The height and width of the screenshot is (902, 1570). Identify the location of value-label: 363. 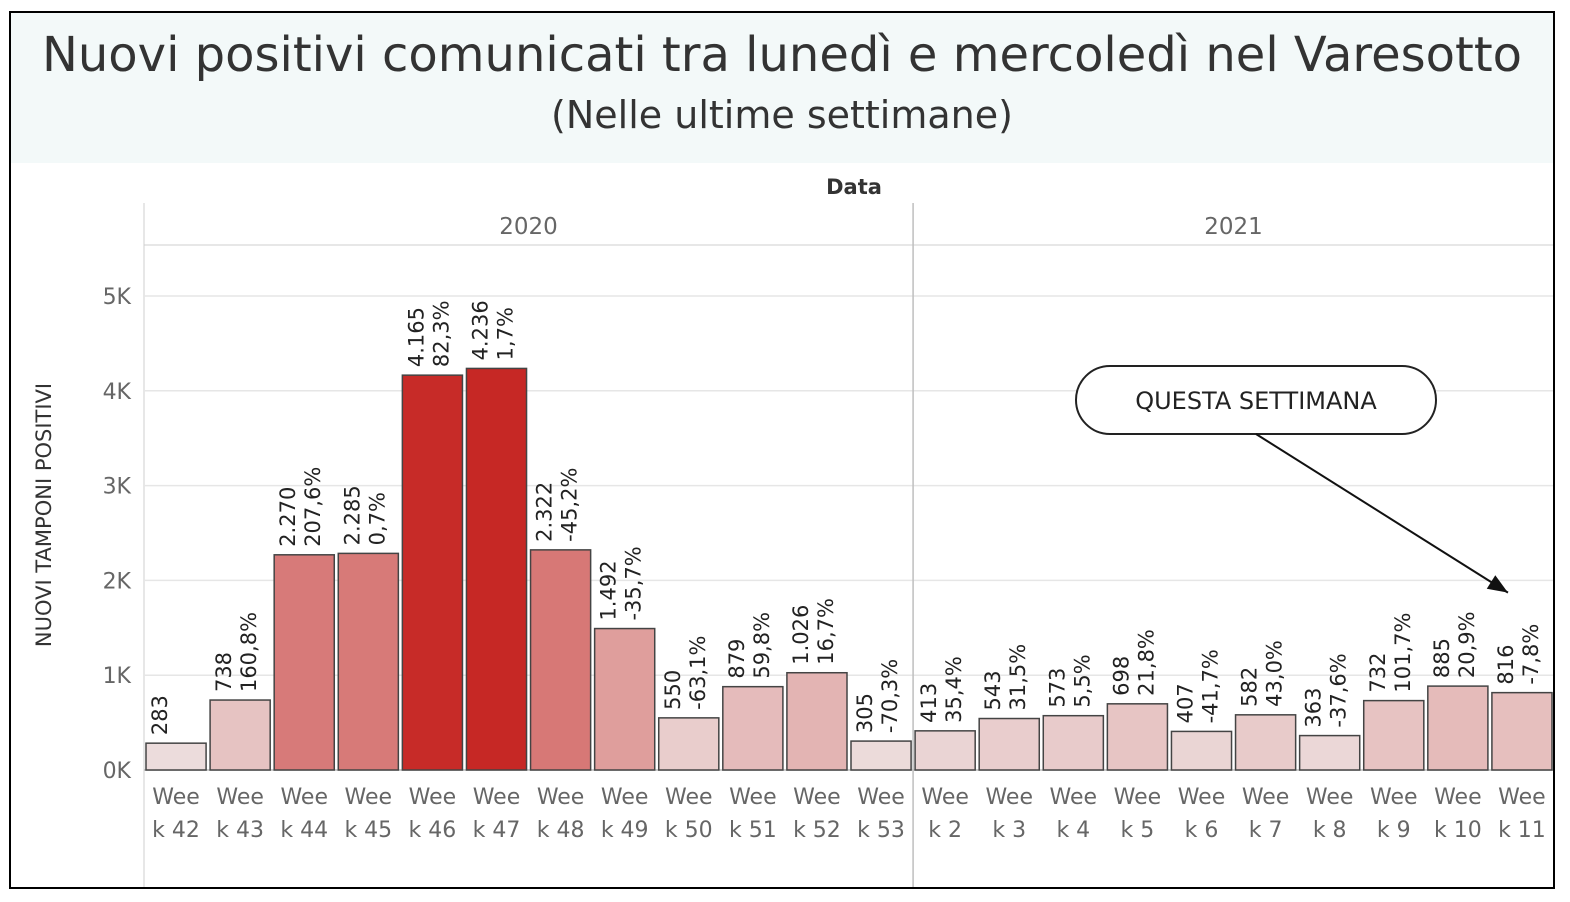
(1314, 707).